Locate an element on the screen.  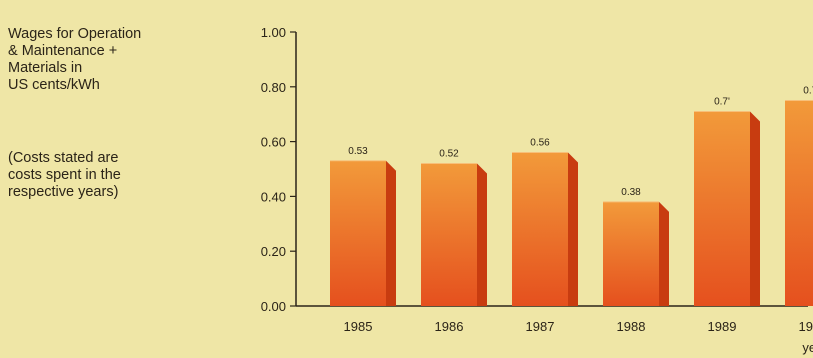
x-tick-label: 1988 is located at coordinates (631, 326).